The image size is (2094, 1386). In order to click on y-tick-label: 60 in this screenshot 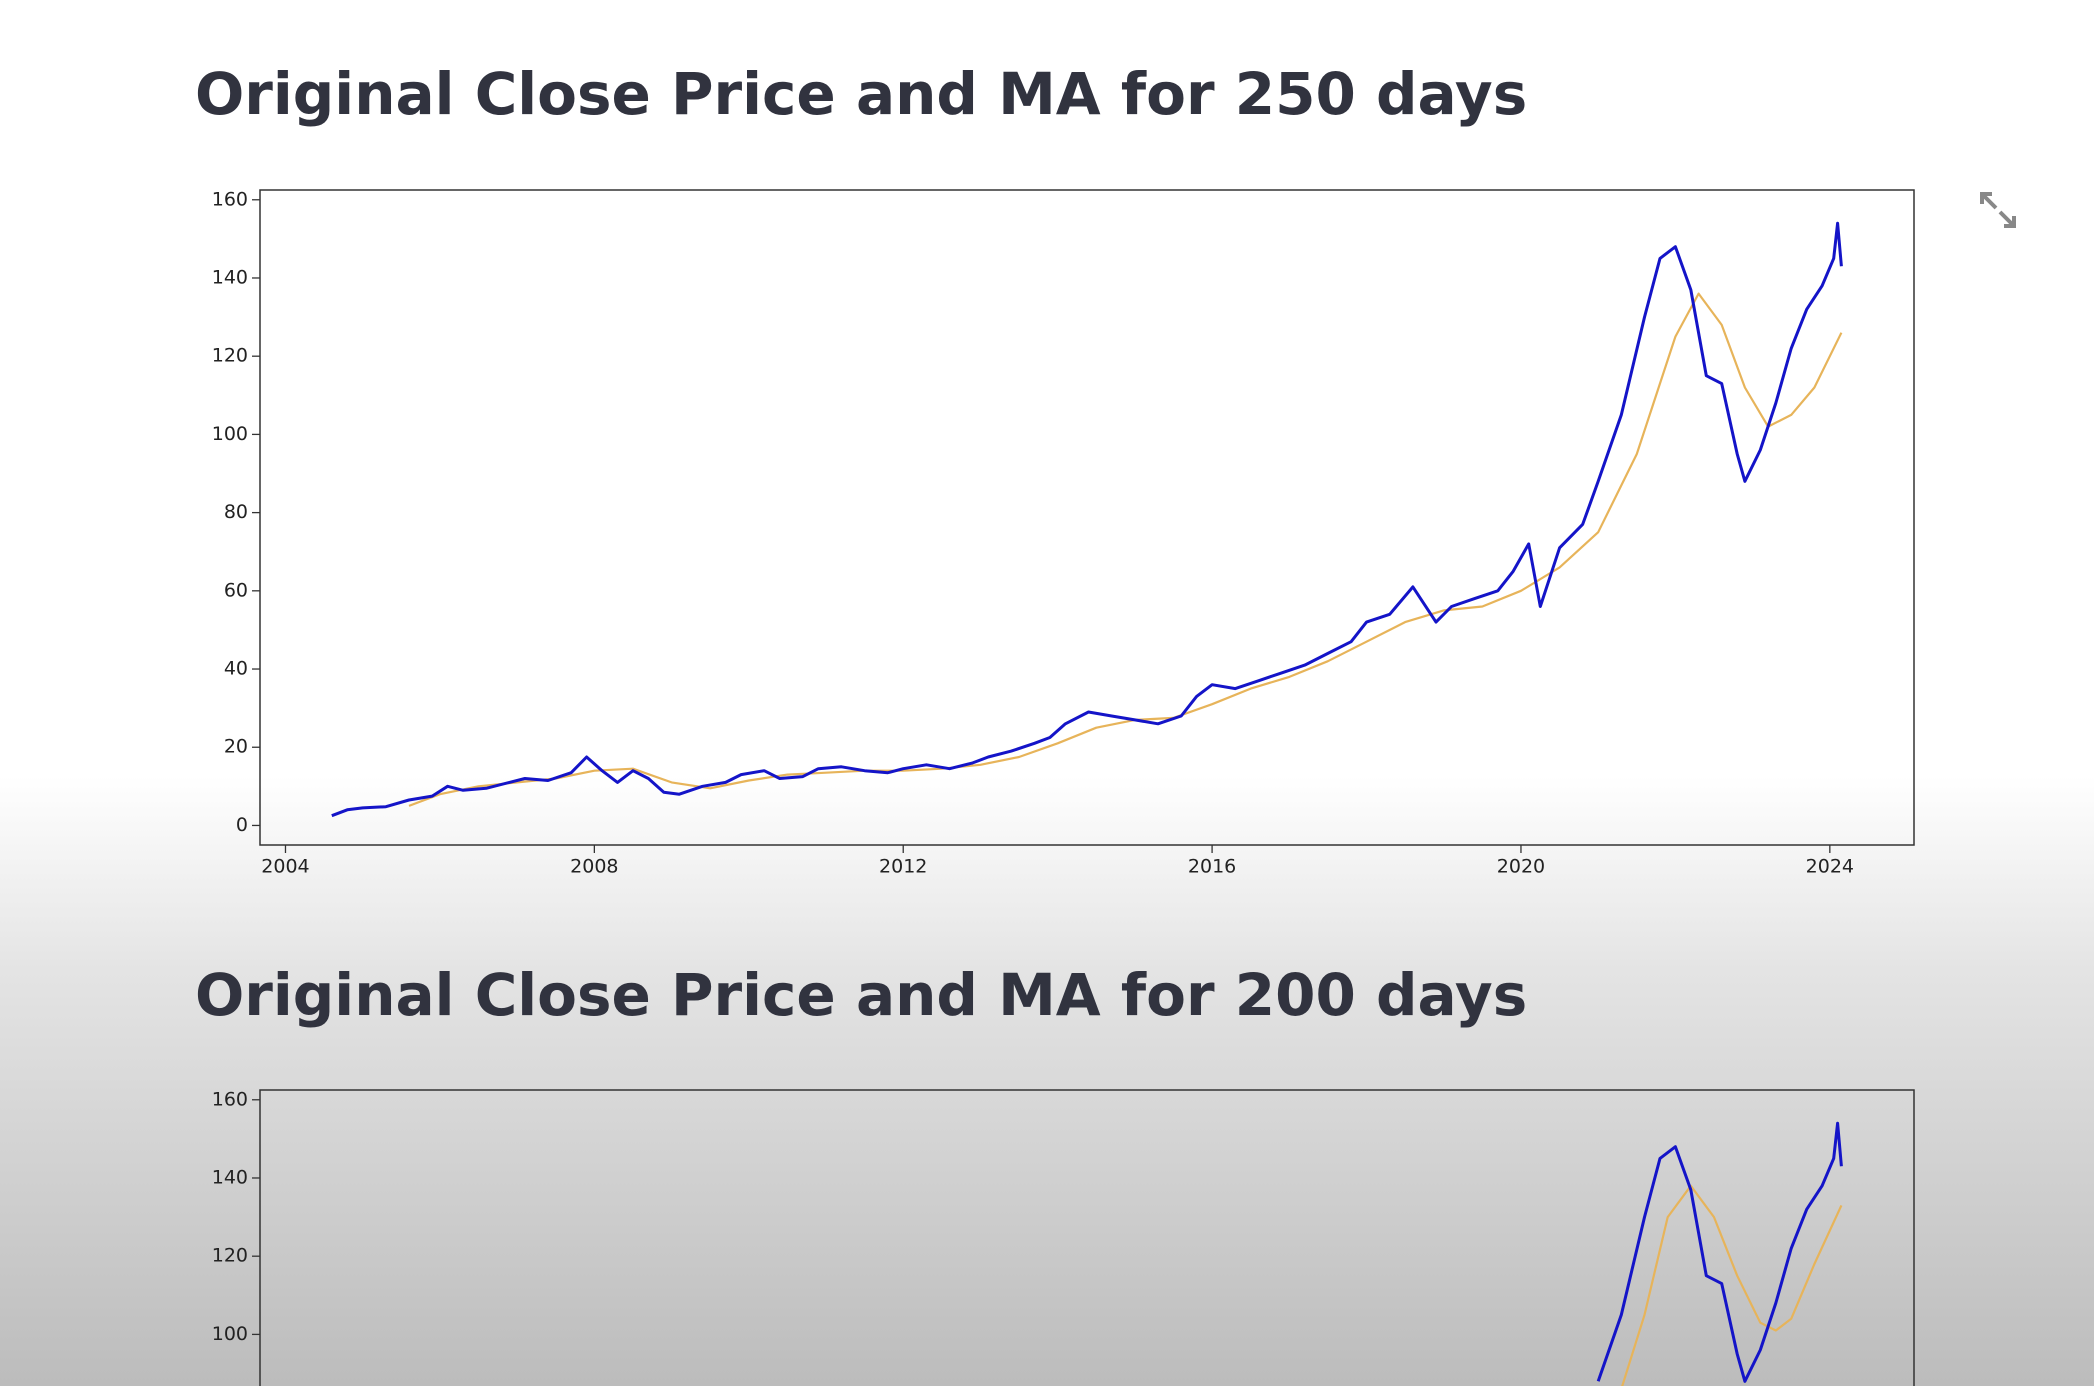, I will do `click(236, 590)`.